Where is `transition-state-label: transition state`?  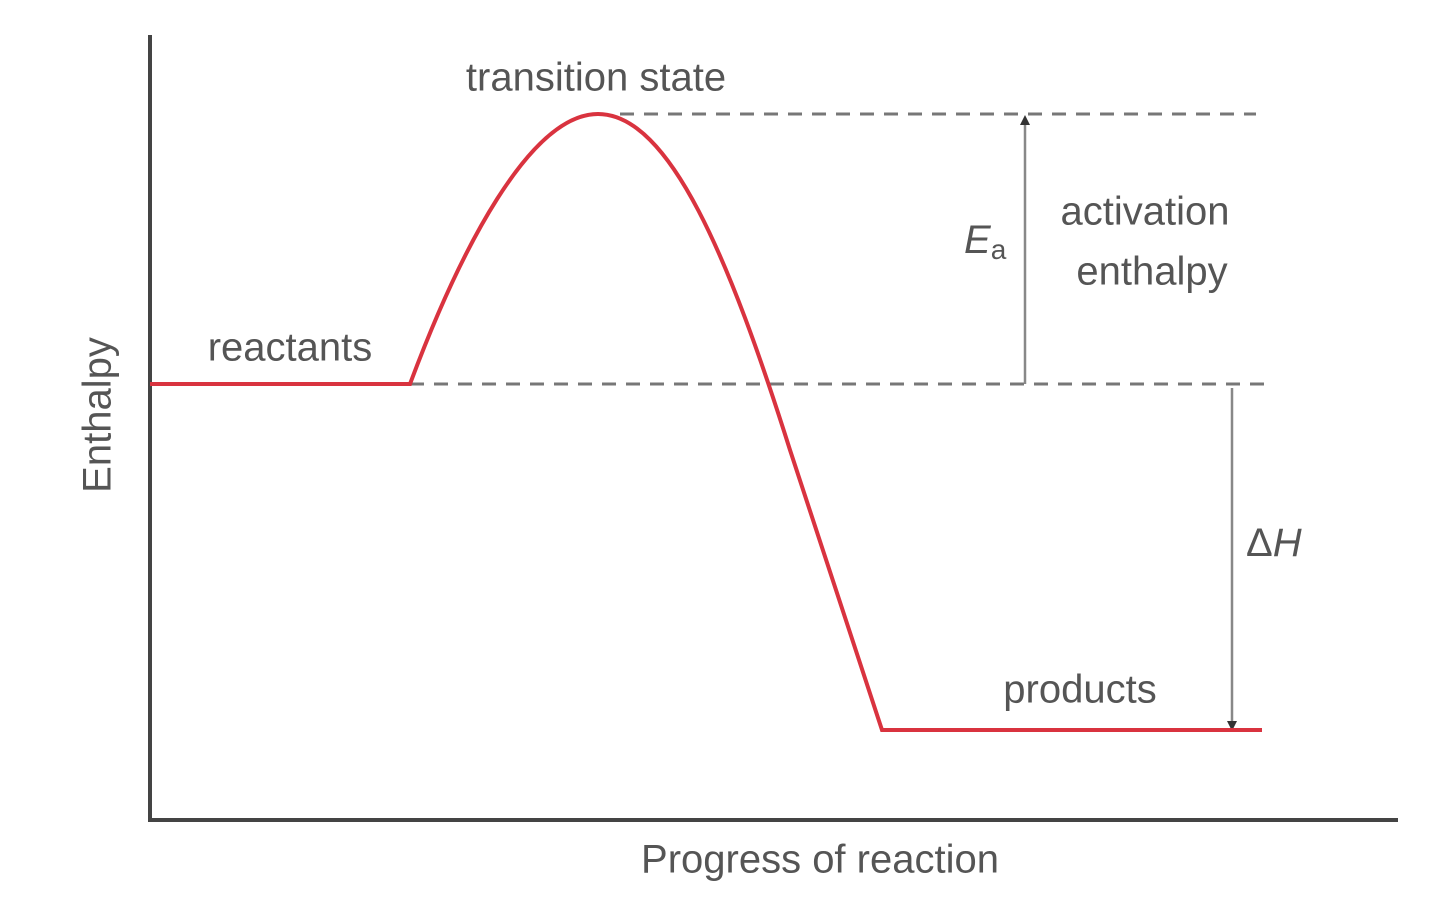
transition-state-label: transition state is located at coordinates (596, 78).